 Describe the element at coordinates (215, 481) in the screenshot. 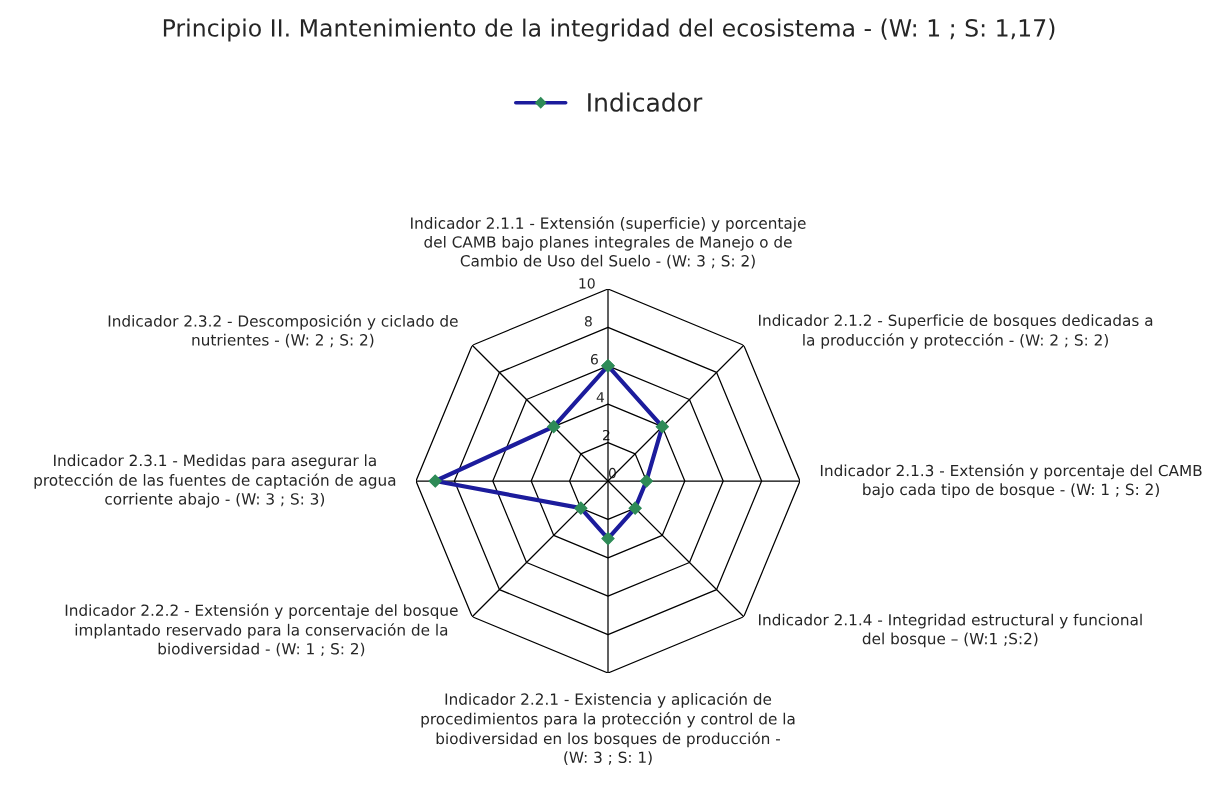

I see `spoke-label: Indicador 2.3.1 - Medidas para asegurar la protección de las fuentes de captación de agua corriente abajo - (W: 3 ; S: 3)` at that location.